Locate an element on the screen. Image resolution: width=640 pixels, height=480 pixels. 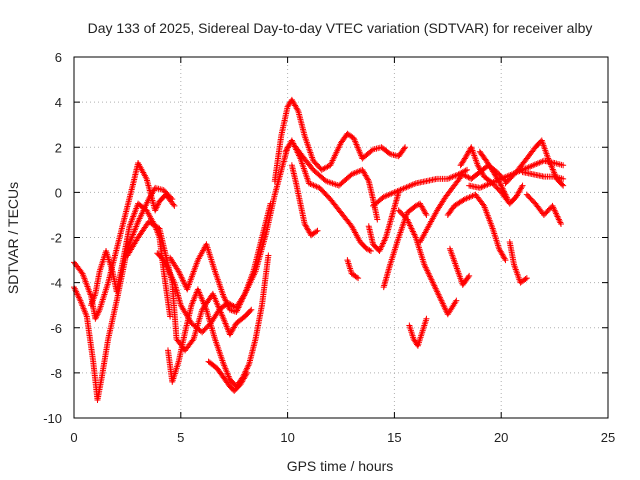
y-tick-label: -4 is located at coordinates (56, 283).